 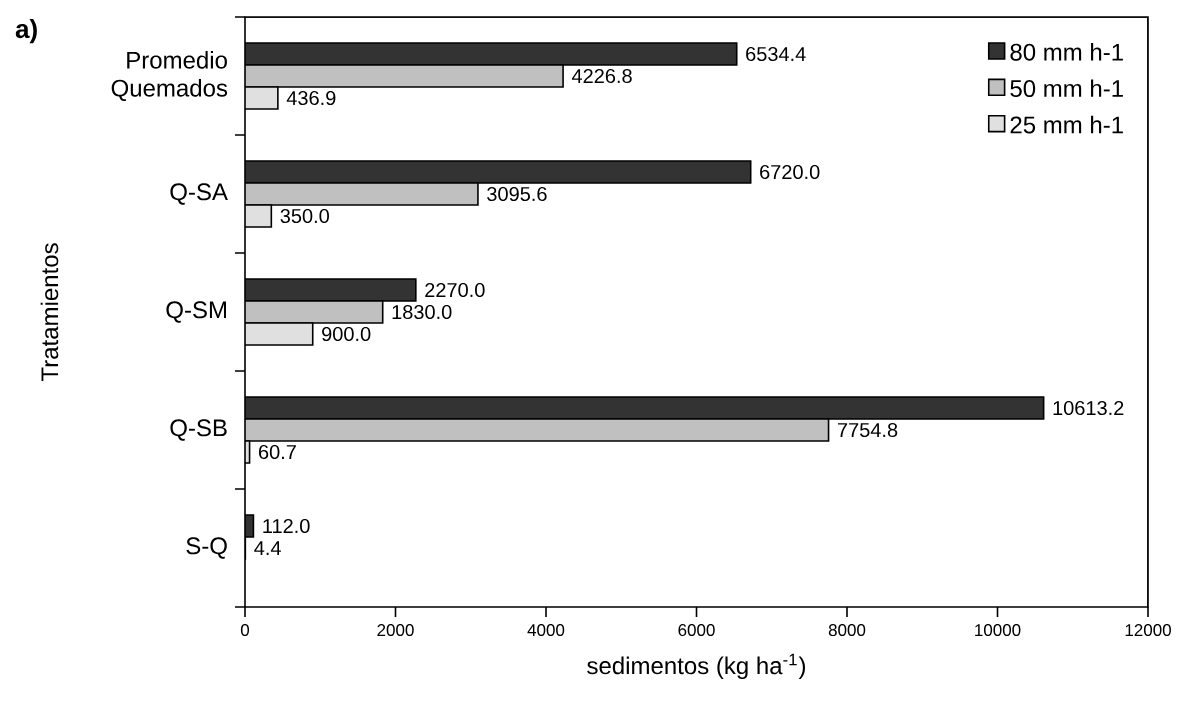 I want to click on data-label: 3095.6, so click(x=517, y=194).